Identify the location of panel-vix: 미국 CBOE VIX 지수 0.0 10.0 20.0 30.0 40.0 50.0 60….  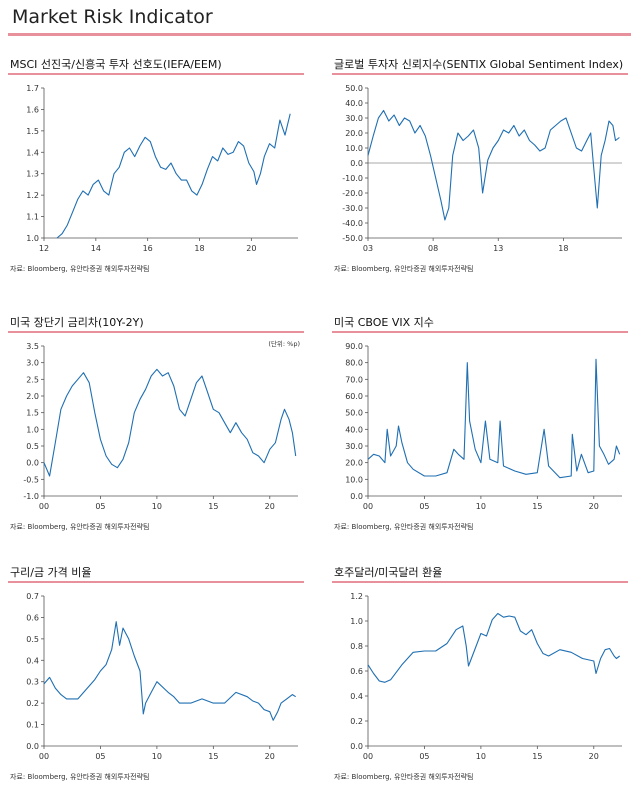
(480, 429).